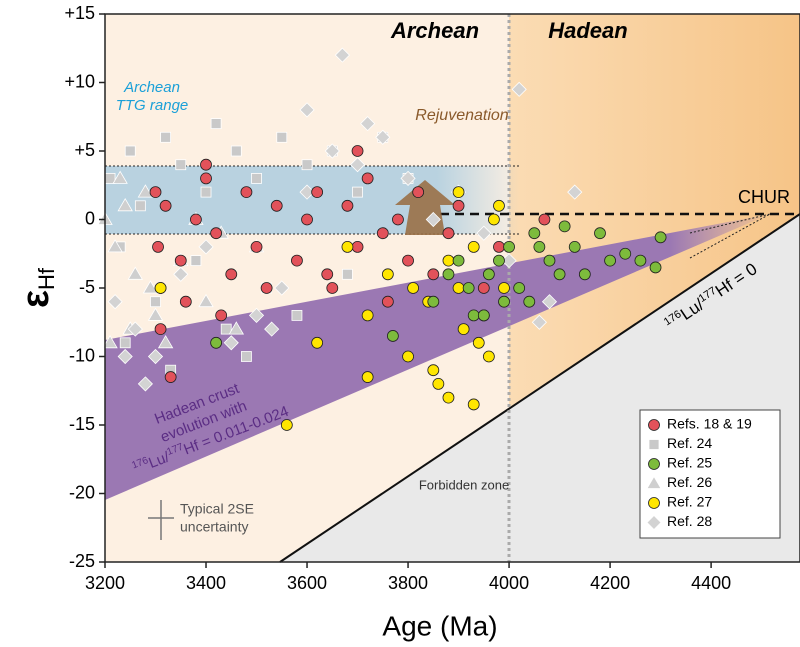  Describe the element at coordinates (764, 197) in the screenshot. I see `chur-label: CHUR` at that location.